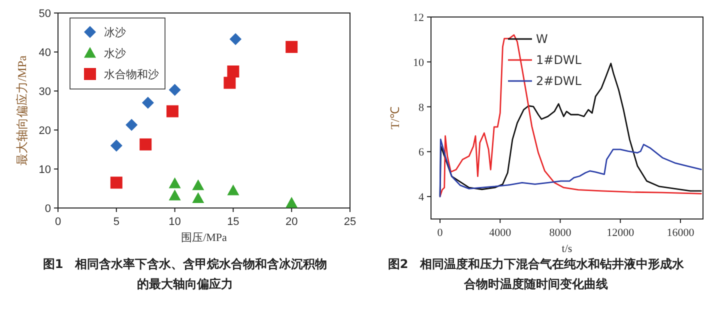 This screenshot has height=330, width=712. What do you see at coordinates (291, 222) in the screenshot?
I see `x-tick-label: 20` at bounding box center [291, 222].